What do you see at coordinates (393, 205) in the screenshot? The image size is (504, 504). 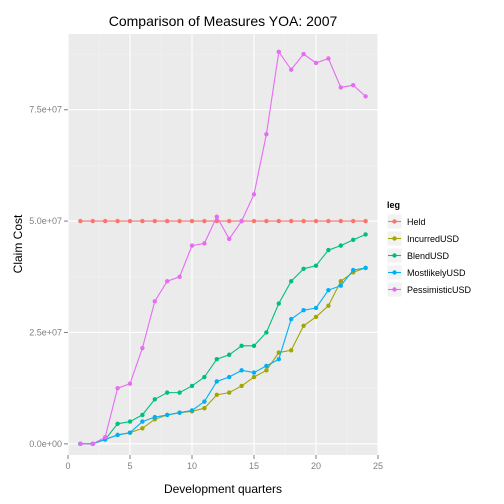 I see `legend-title: leg` at bounding box center [393, 205].